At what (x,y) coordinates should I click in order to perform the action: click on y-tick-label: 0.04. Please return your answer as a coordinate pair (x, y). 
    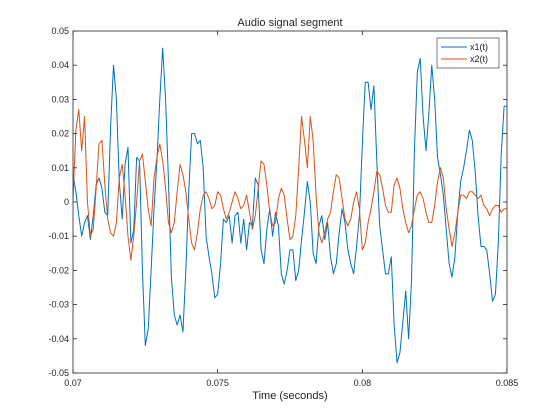
    Looking at the image, I should click on (60, 65).